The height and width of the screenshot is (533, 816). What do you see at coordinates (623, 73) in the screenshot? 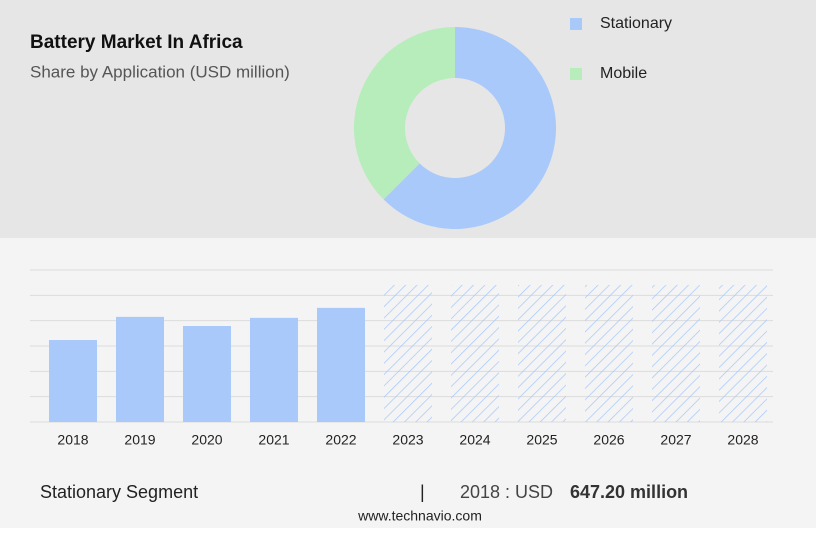
I see `legend-label: Mobile` at bounding box center [623, 73].